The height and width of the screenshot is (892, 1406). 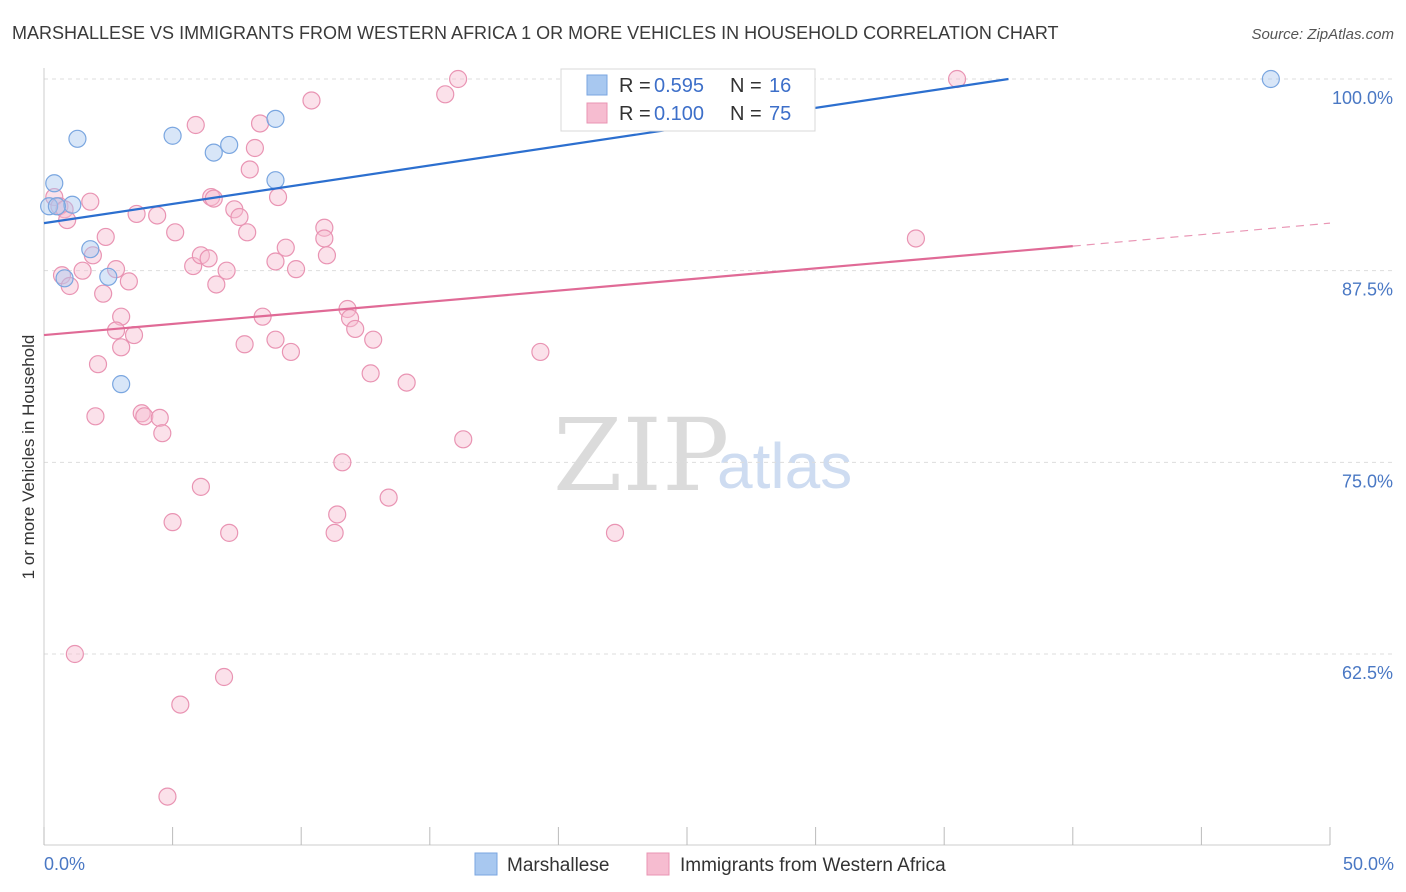 I want to click on trend-line-western-africa-extension, so click(x=1201, y=234).